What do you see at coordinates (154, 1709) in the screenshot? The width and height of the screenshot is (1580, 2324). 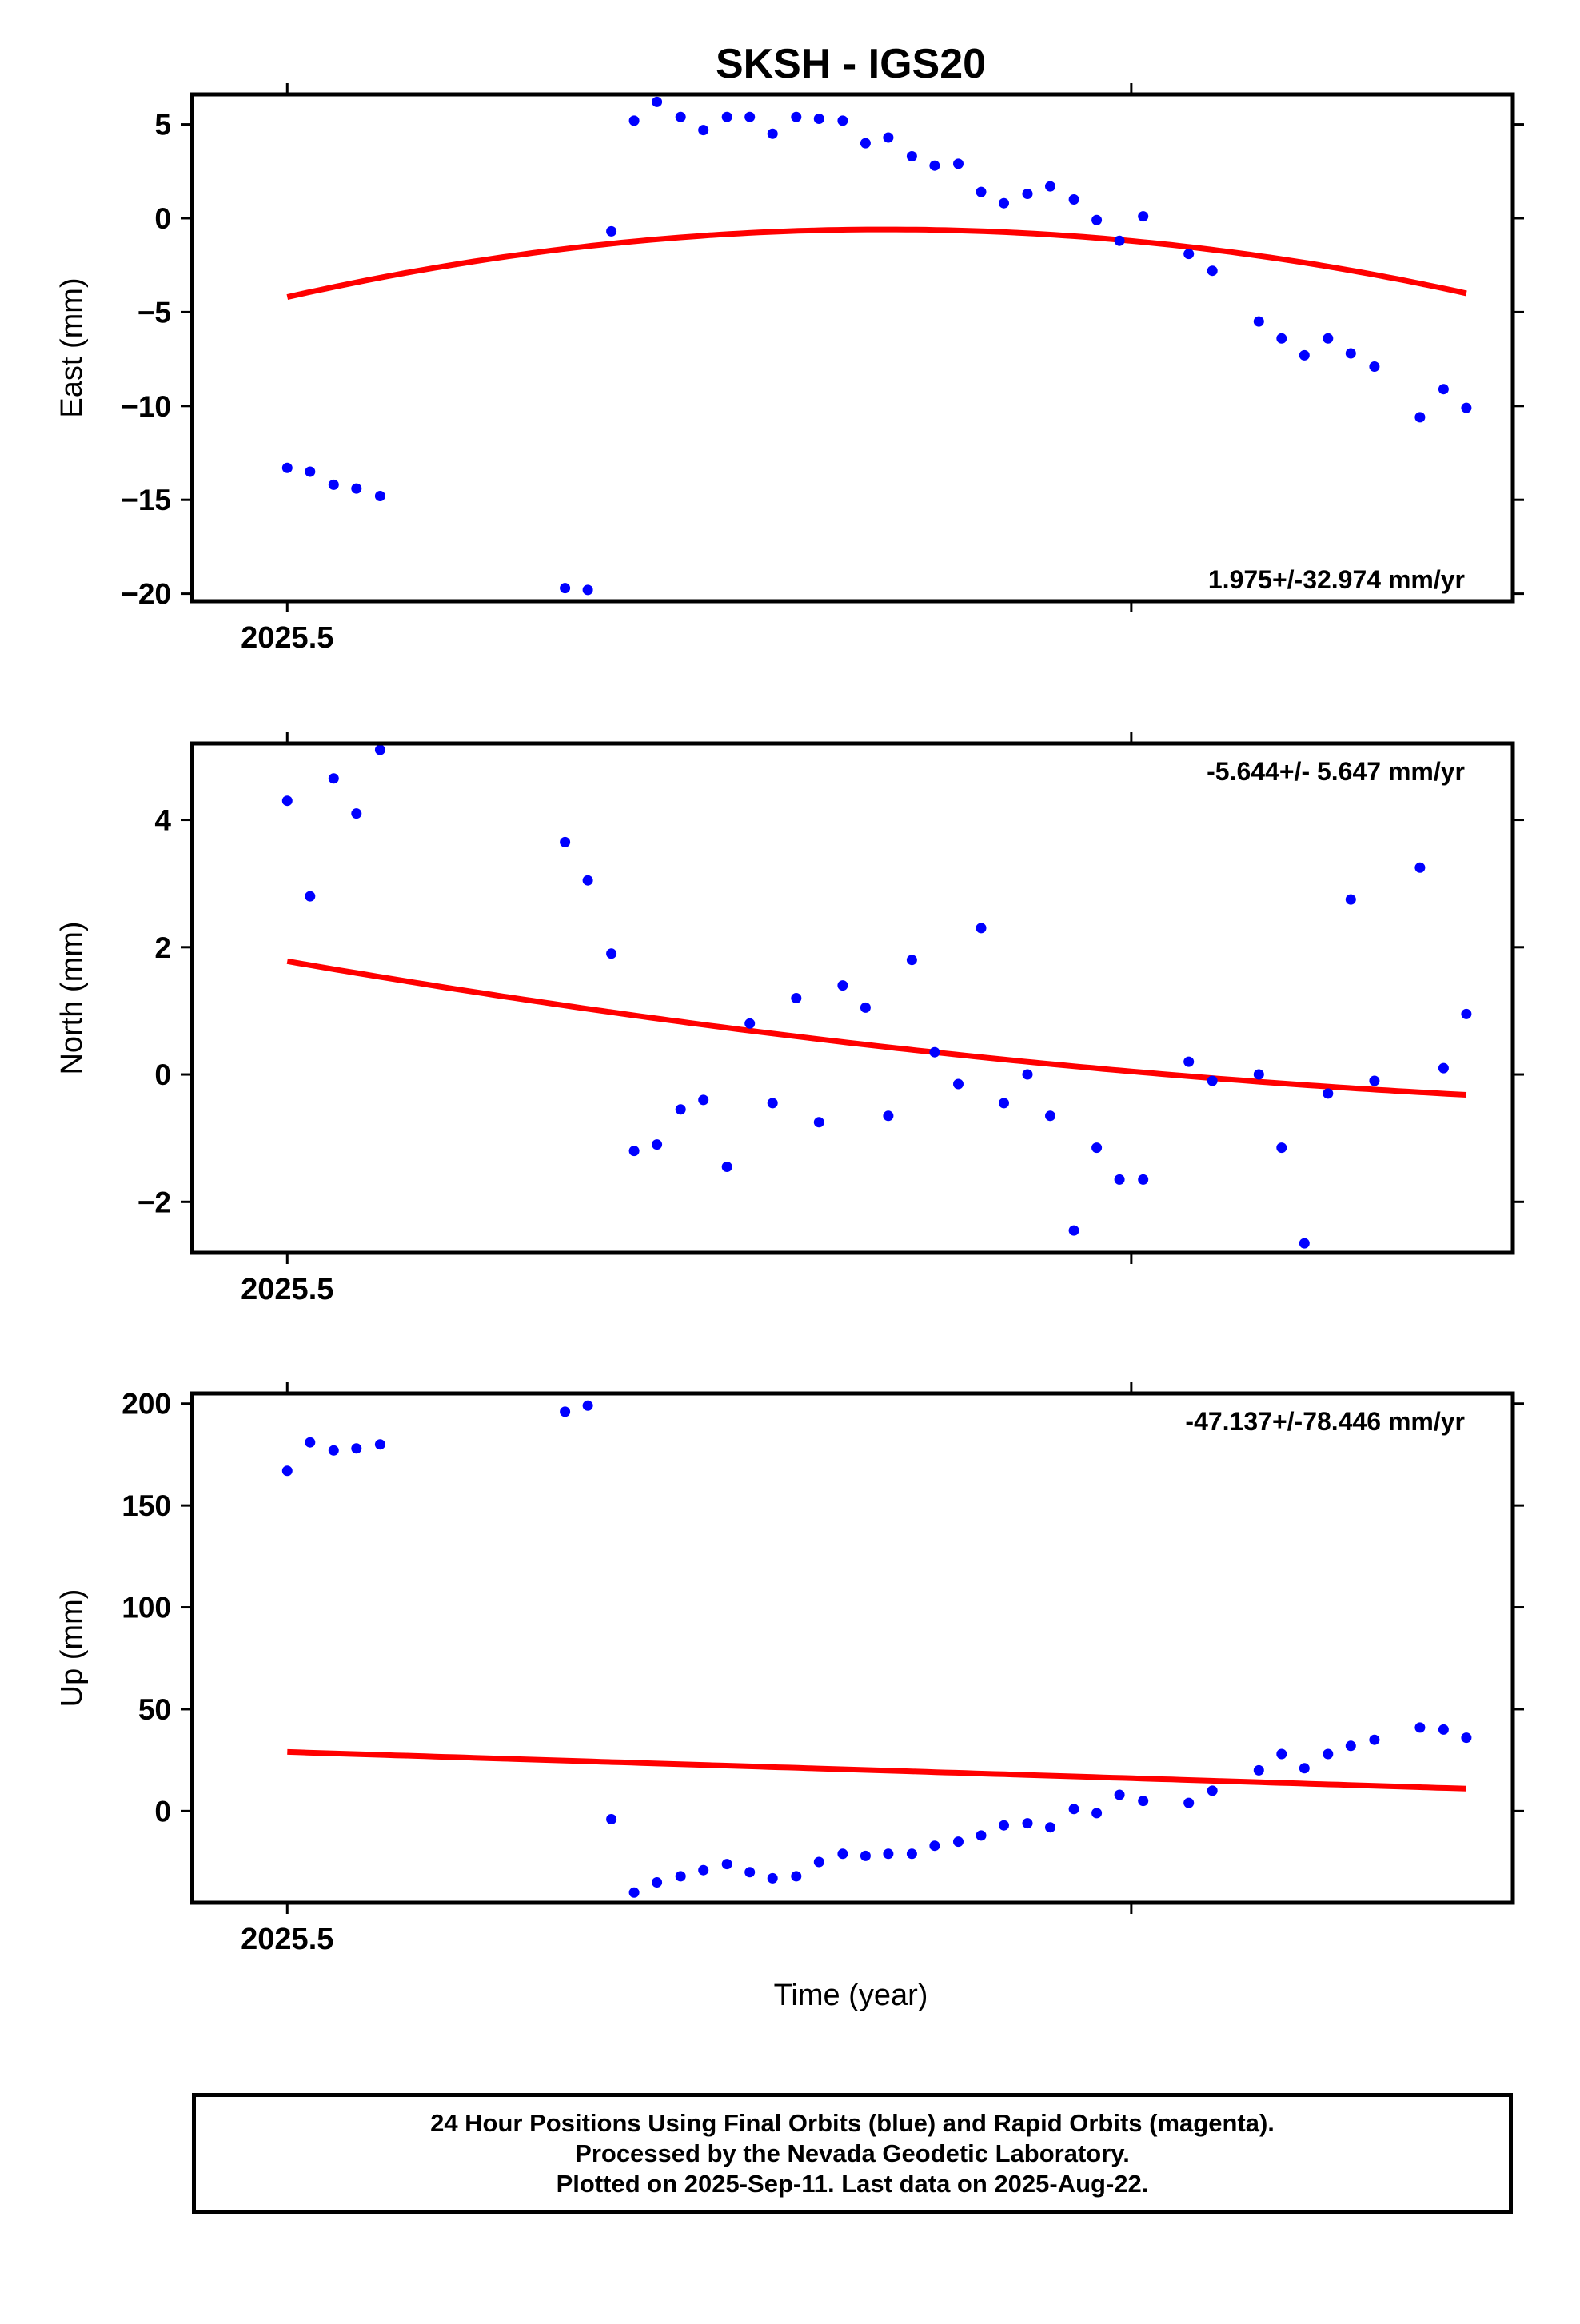 I see `y-tick-label: 50` at bounding box center [154, 1709].